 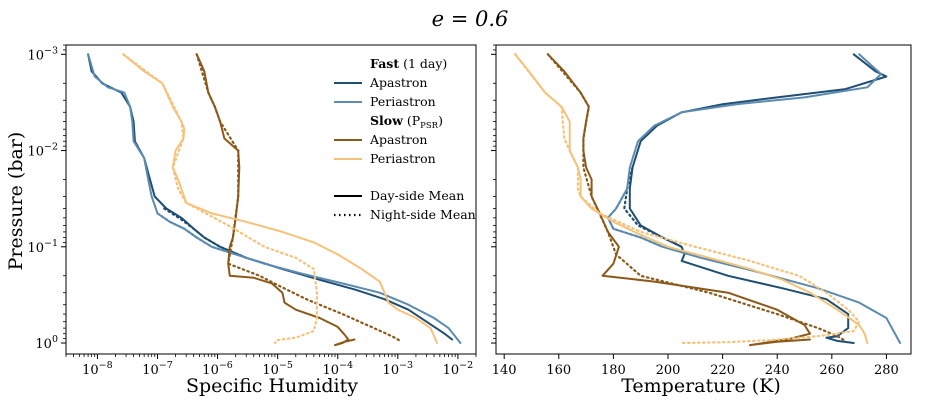 What do you see at coordinates (701, 386) in the screenshot?
I see `x-axis-title-temperature: Temperature (K)` at bounding box center [701, 386].